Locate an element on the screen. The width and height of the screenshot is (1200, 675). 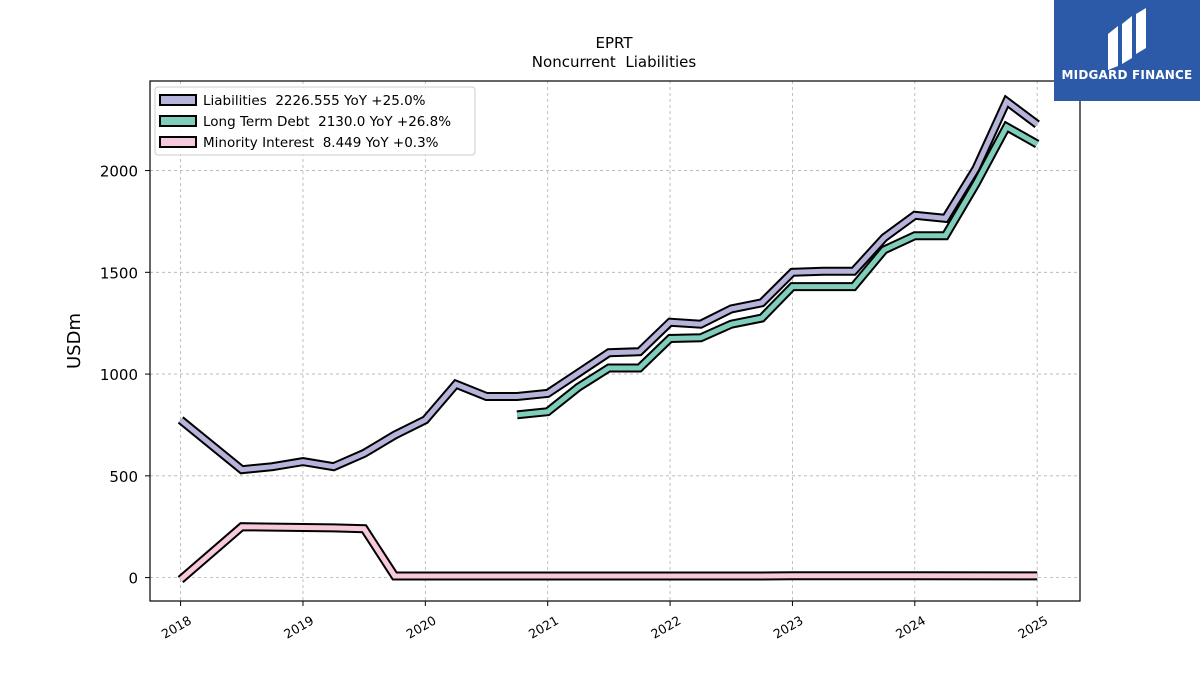
series-outline-minority-interest is located at coordinates (607, 553).